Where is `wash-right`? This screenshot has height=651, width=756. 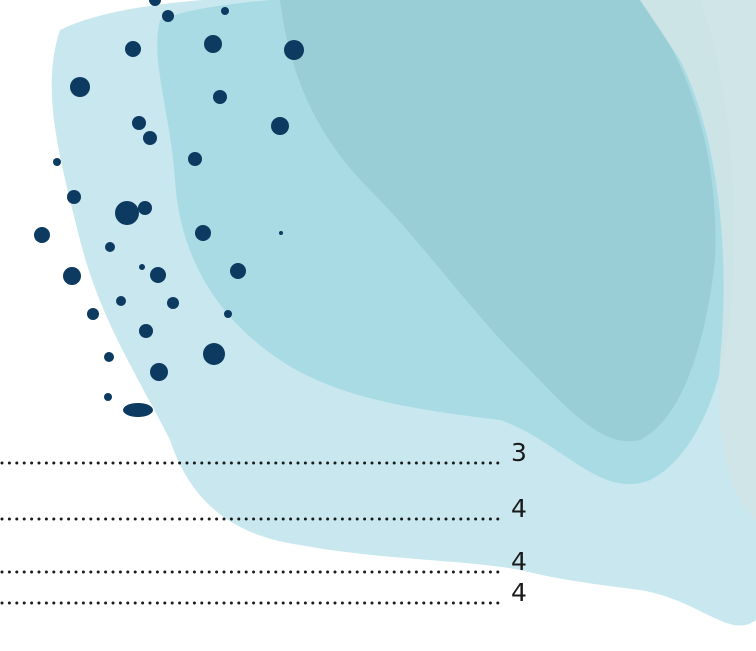 wash-right is located at coordinates (698, 260).